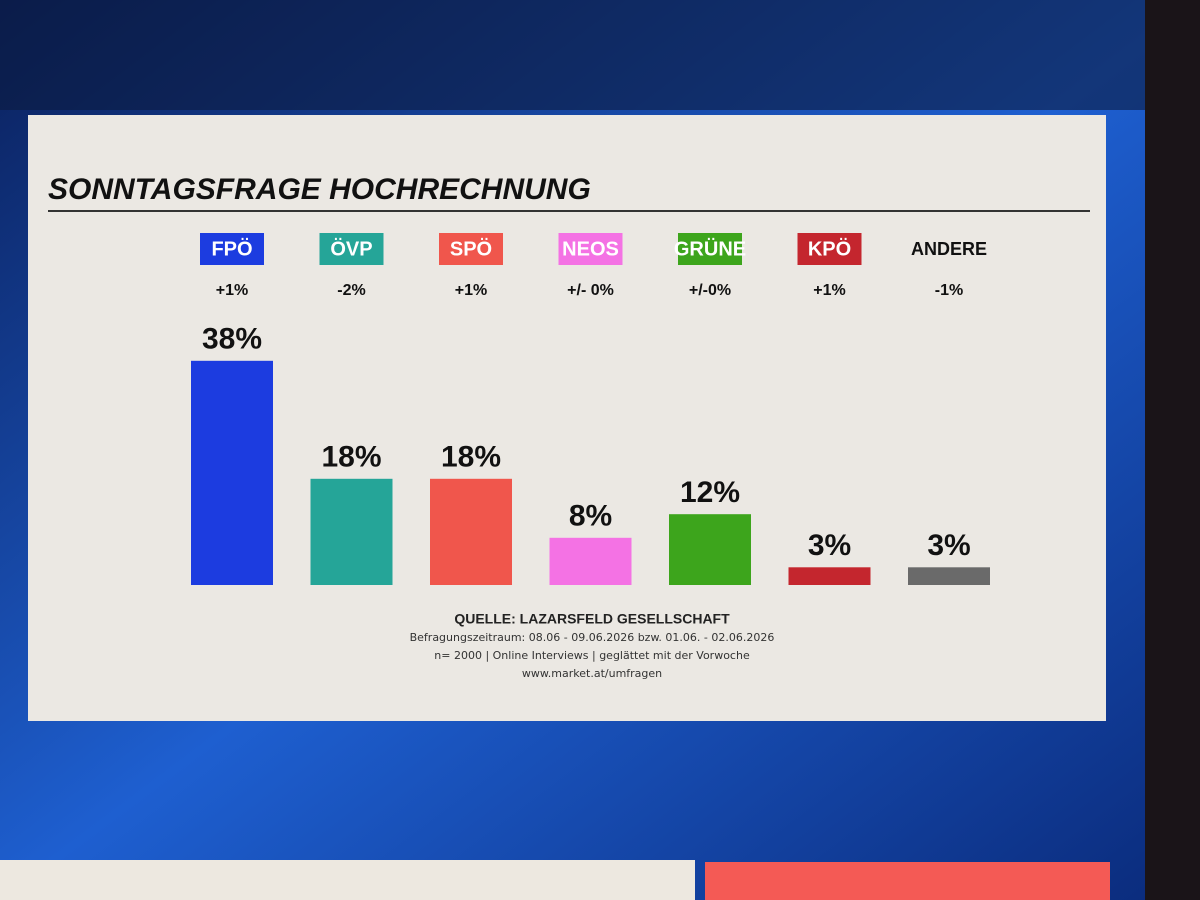 The width and height of the screenshot is (1200, 900). I want to click on change-label: -1%, so click(949, 290).